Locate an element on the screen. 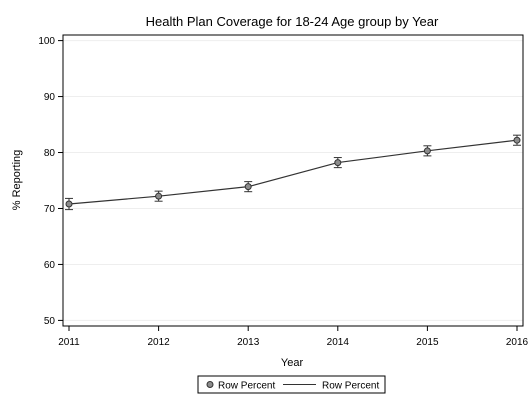  x-tick-label: 2014 is located at coordinates (338, 342).